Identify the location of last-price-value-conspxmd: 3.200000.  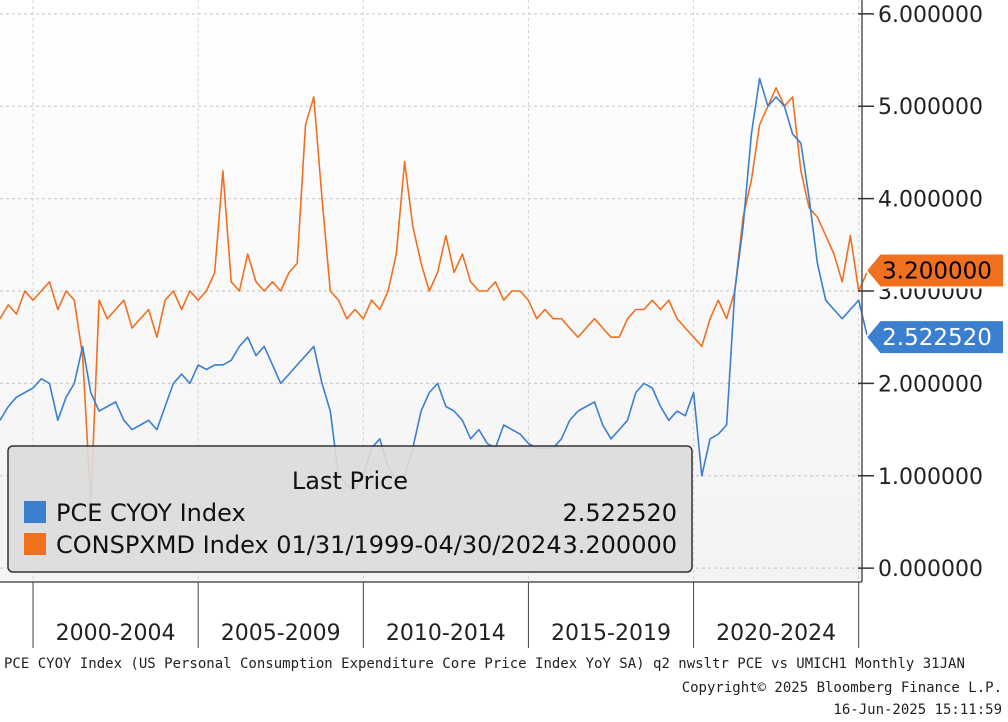
(937, 272).